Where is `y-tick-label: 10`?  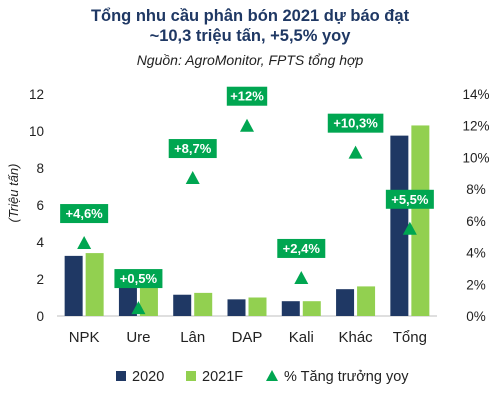 y-tick-label: 10 is located at coordinates (36, 131).